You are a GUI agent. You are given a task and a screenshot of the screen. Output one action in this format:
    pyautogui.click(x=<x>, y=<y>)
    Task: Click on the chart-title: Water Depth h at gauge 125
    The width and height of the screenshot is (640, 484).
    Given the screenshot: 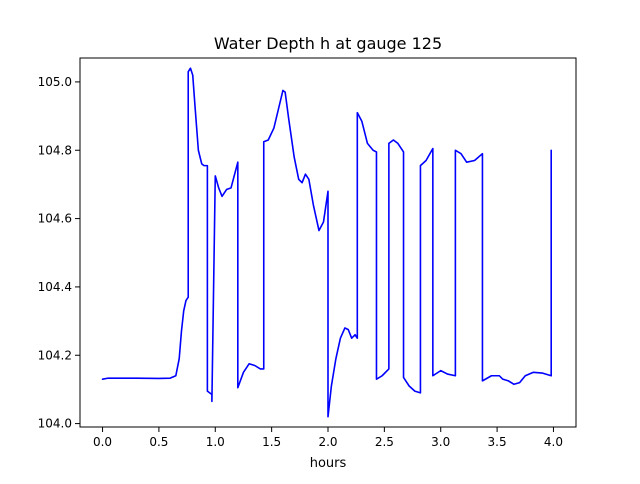 What is the action you would take?
    pyautogui.click(x=328, y=43)
    